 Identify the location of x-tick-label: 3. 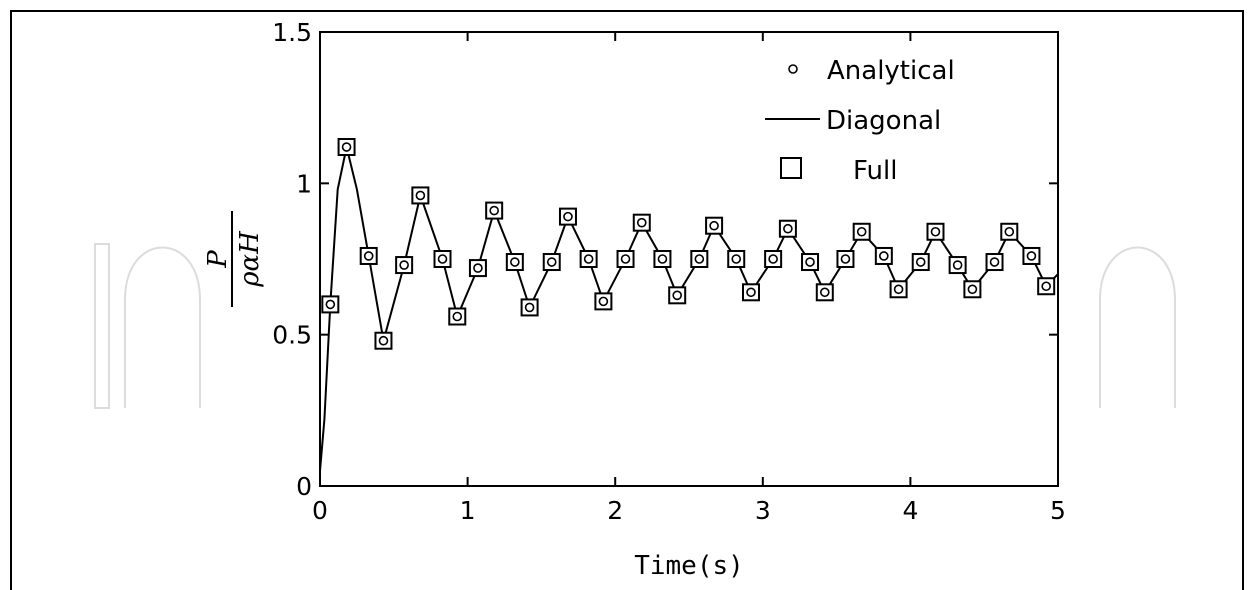
(763, 510).